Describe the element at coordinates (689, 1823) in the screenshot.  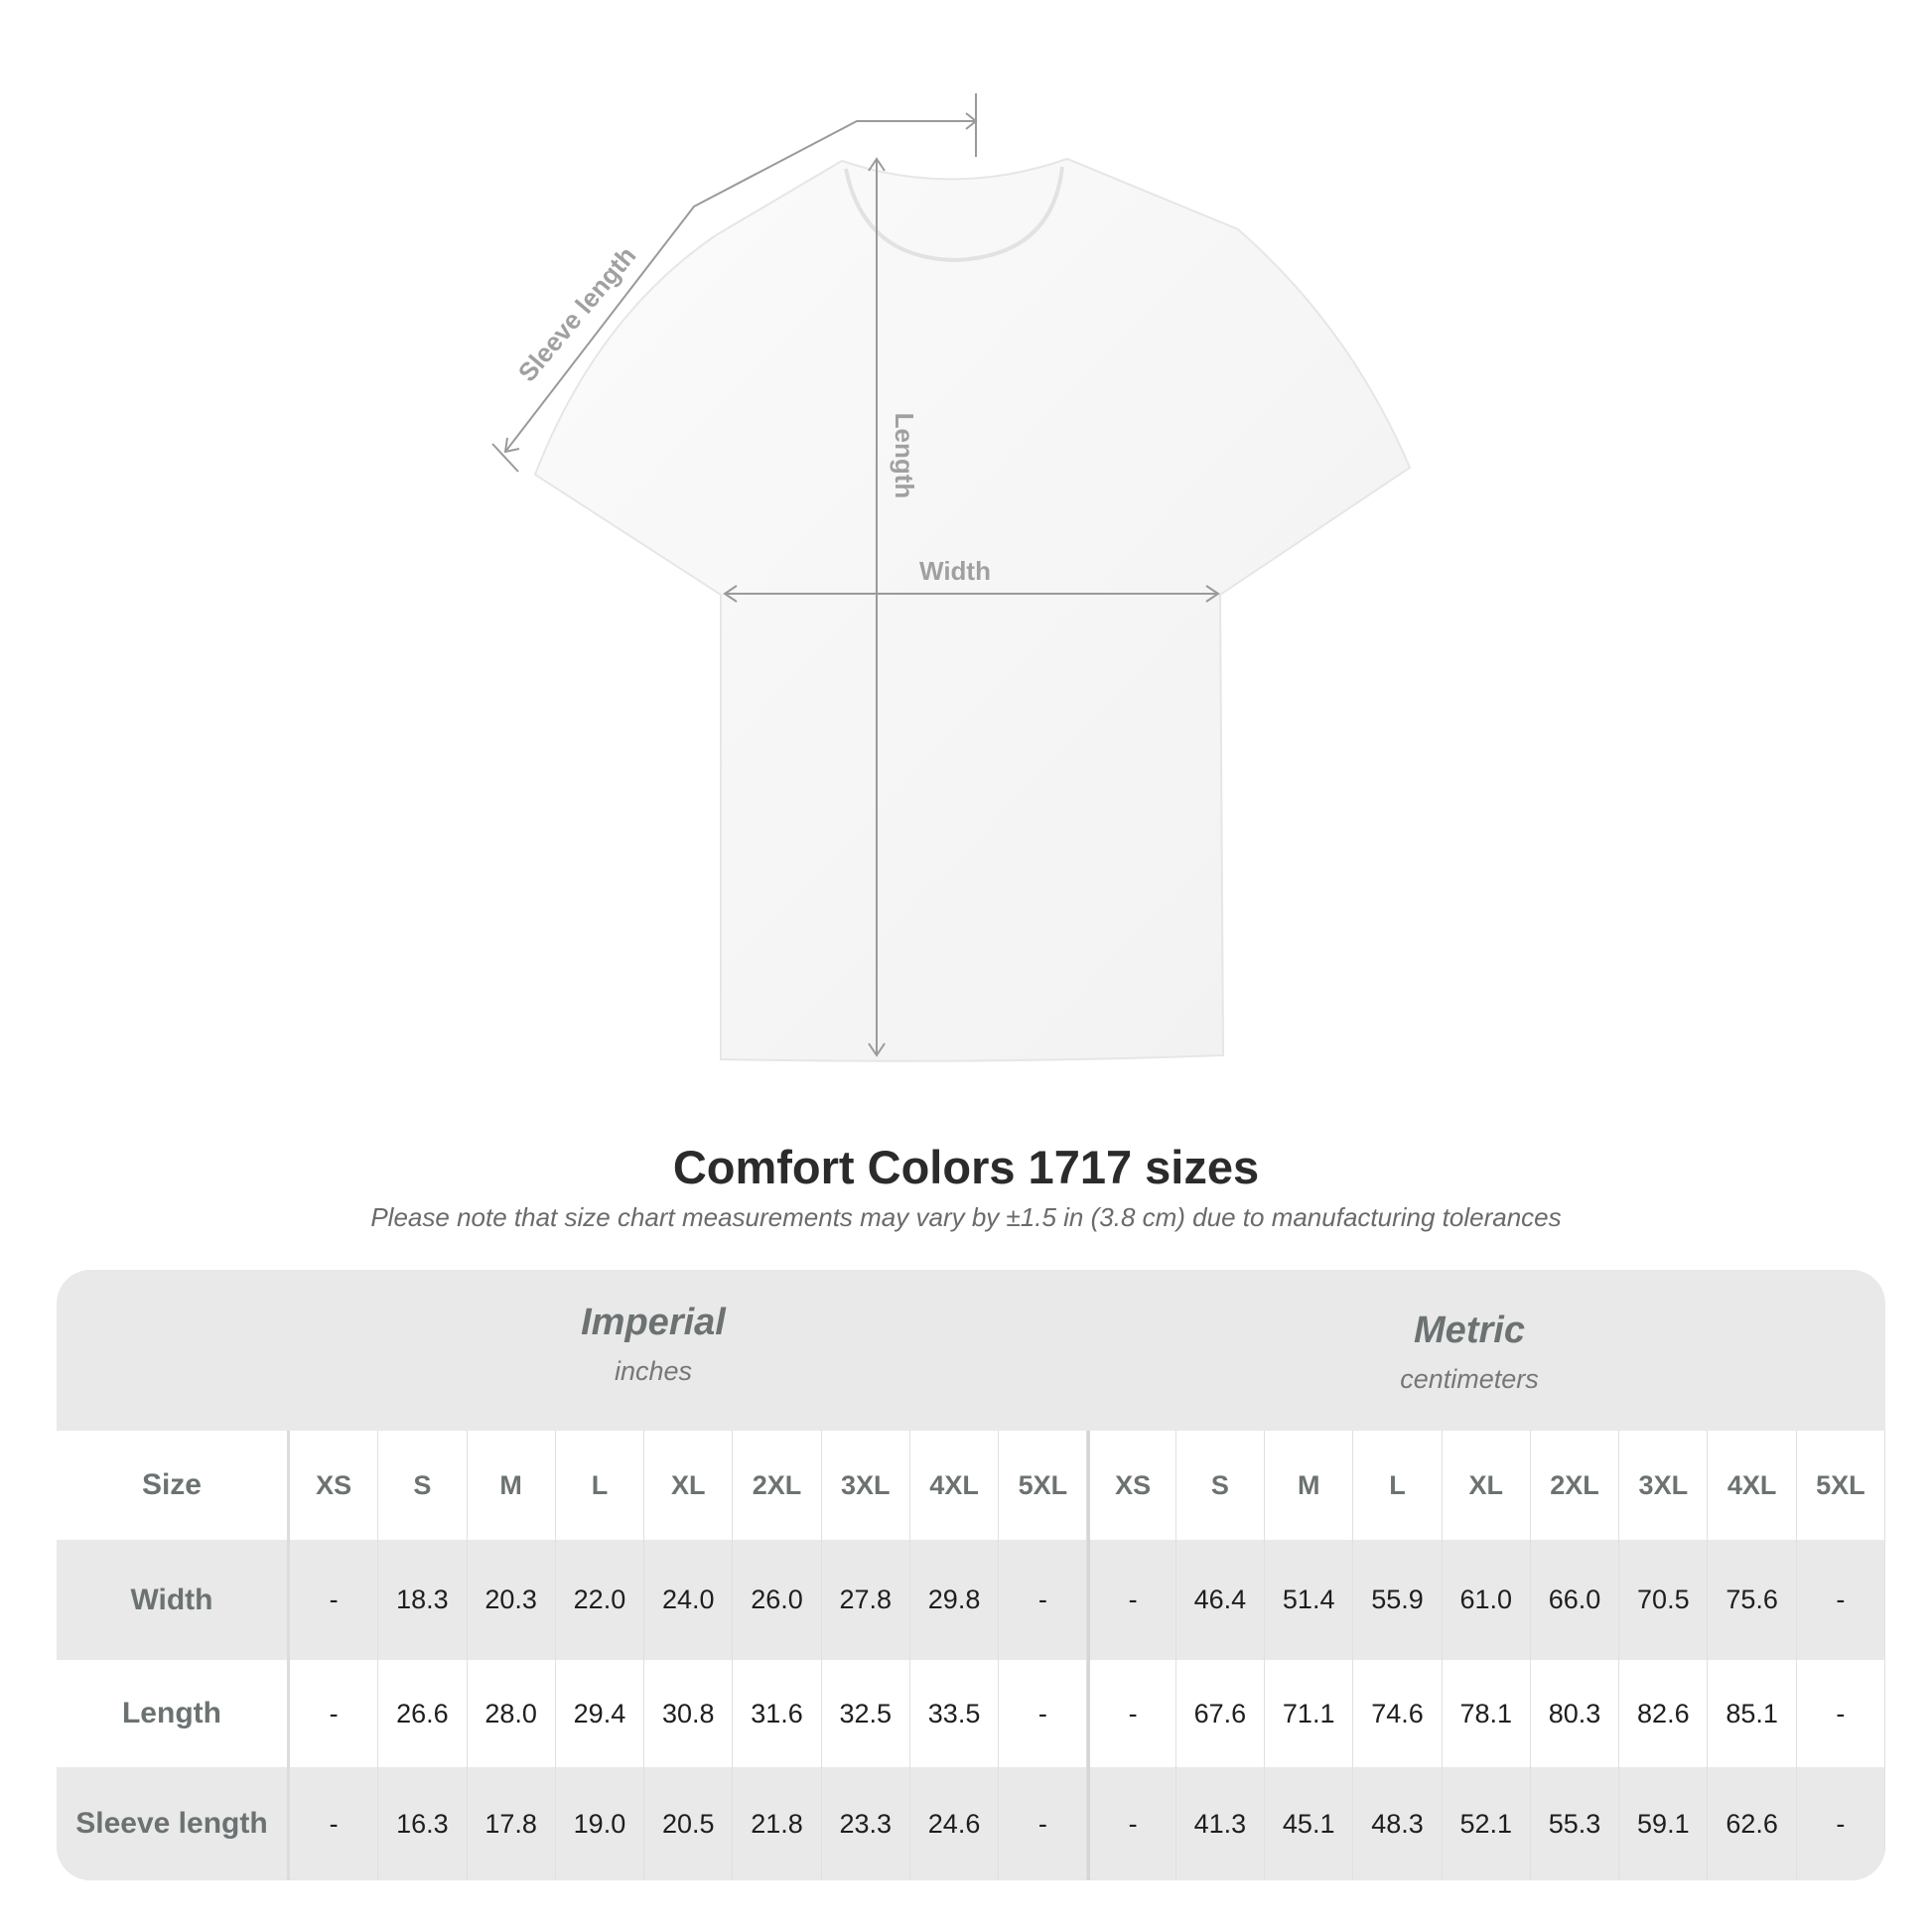
I see `table-cell: 20.5` at that location.